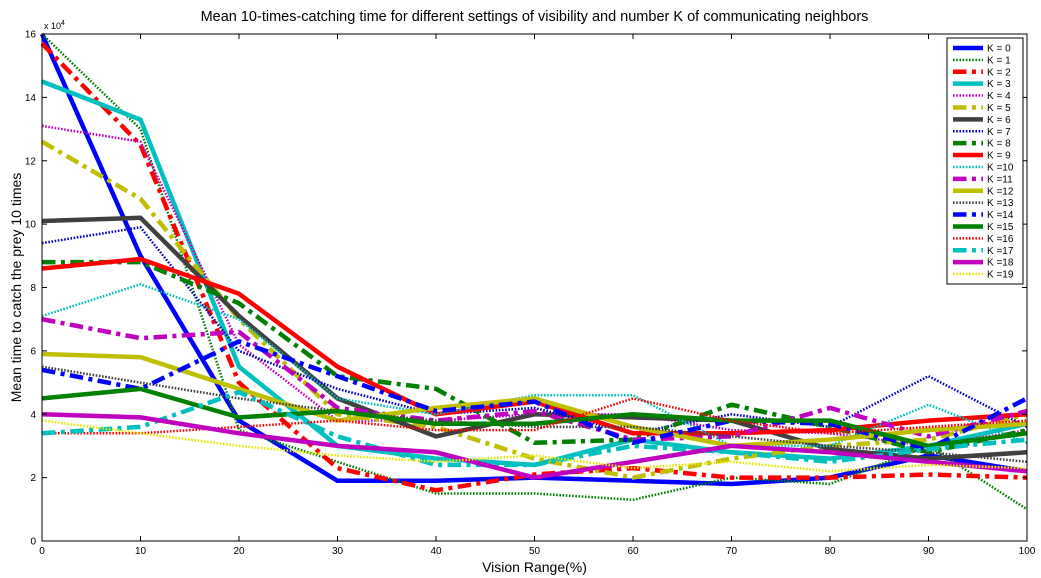 The width and height of the screenshot is (1041, 578). I want to click on y-tick-label: 10, so click(31, 225).